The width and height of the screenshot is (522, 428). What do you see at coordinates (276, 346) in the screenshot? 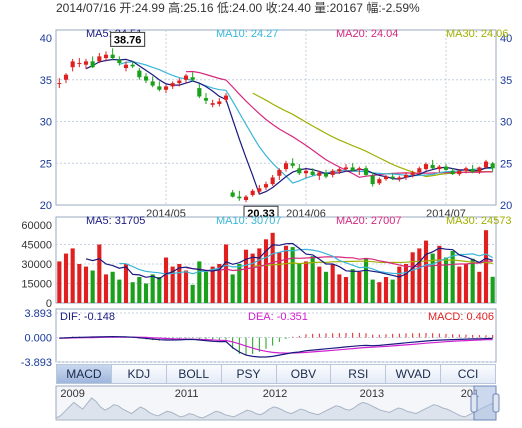
I see `dif-line` at bounding box center [276, 346].